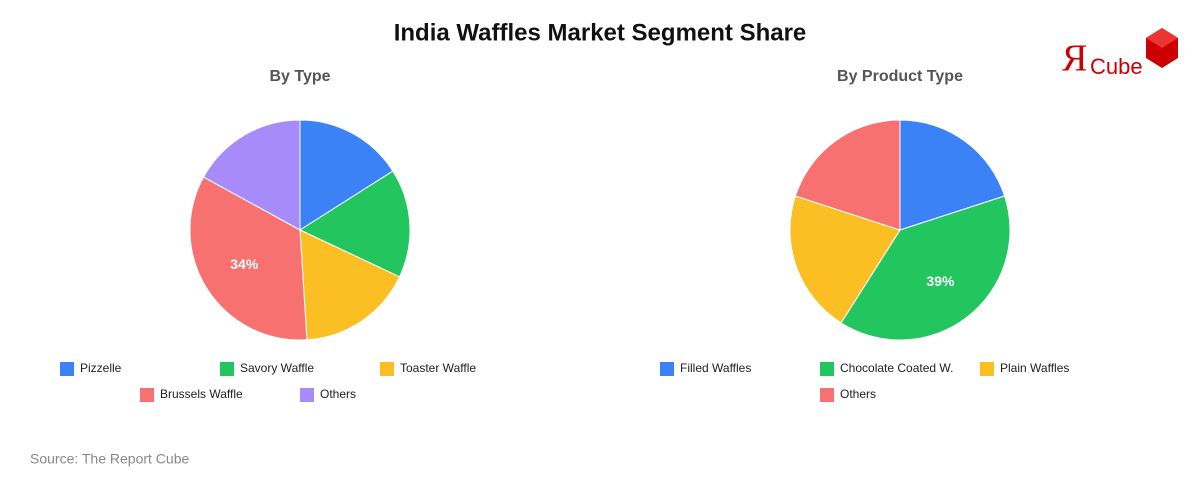  I want to click on chart-subtitle: By Product Type, so click(900, 76).